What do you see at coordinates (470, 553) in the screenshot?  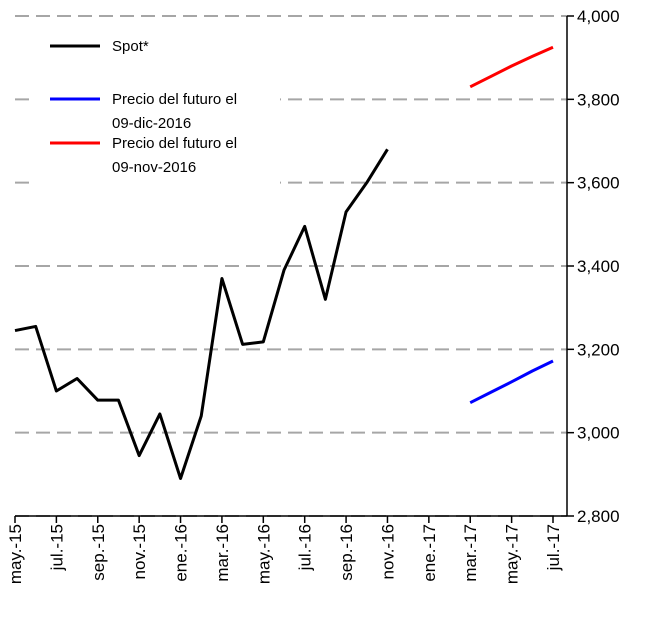 I see `x-tick-label: mar.-17` at bounding box center [470, 553].